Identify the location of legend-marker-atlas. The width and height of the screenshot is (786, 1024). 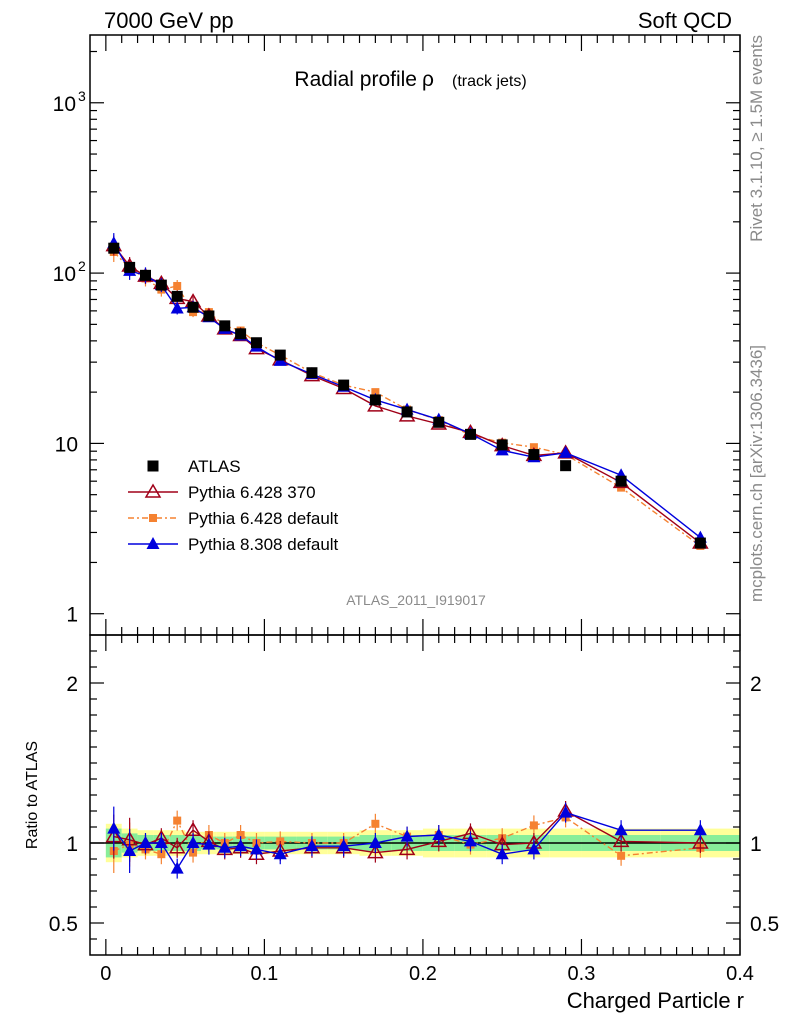
(153, 466).